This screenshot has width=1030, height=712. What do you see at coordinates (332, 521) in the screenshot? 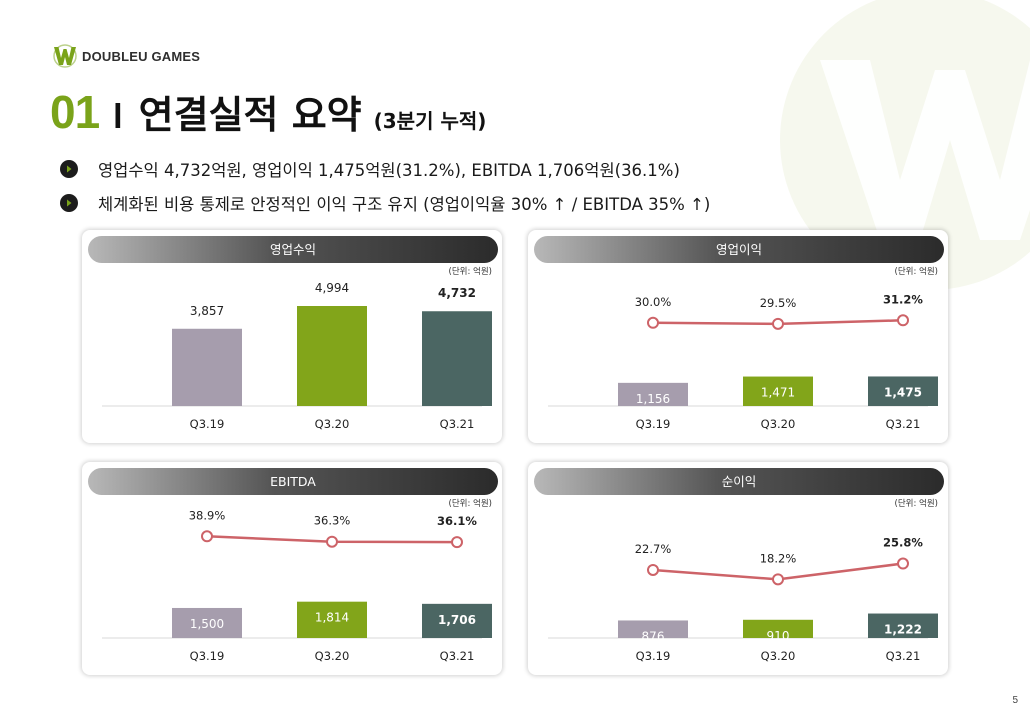
I see `margin-label: 36.3%` at bounding box center [332, 521].